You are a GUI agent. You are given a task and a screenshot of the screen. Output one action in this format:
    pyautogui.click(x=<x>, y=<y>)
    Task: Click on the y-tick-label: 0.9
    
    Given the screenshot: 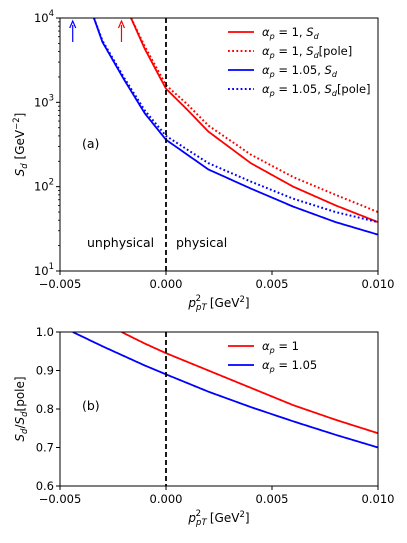 What is the action you would take?
    pyautogui.click(x=45, y=371)
    